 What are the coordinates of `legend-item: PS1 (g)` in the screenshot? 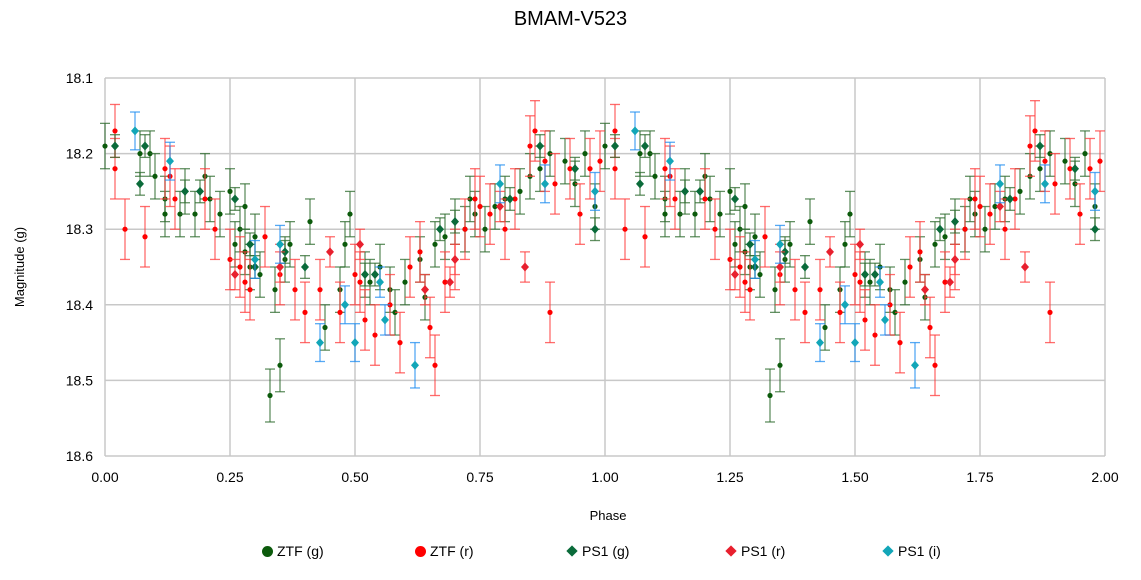 It's located at (597, 551).